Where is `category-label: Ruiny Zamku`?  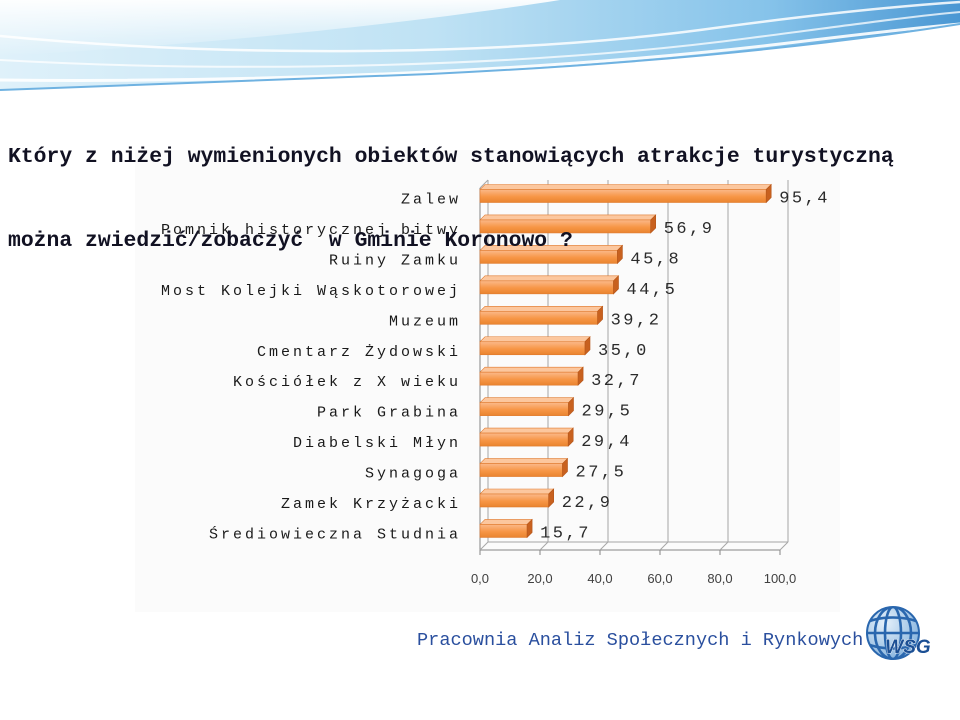 category-label: Ruiny Zamku is located at coordinates (395, 260).